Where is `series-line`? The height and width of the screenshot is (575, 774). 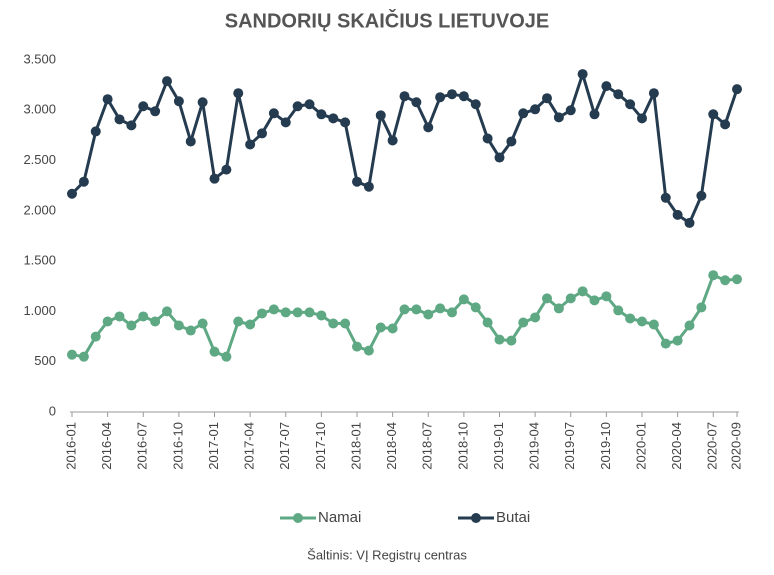
series-line is located at coordinates (404, 316).